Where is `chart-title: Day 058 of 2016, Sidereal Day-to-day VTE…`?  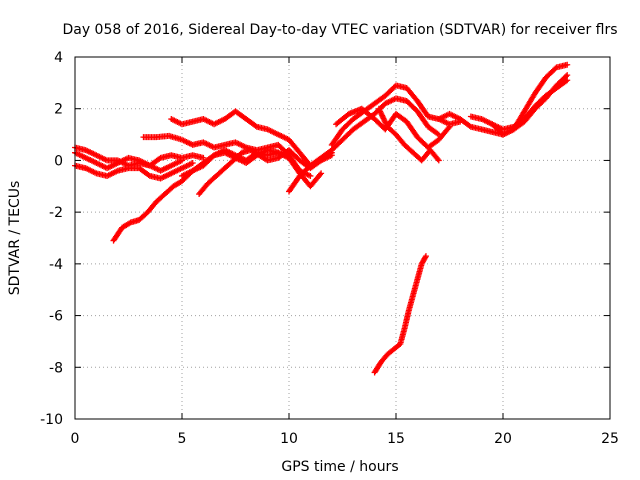 chart-title: Day 058 of 2016, Sidereal Day-to-day VTE… is located at coordinates (339, 30).